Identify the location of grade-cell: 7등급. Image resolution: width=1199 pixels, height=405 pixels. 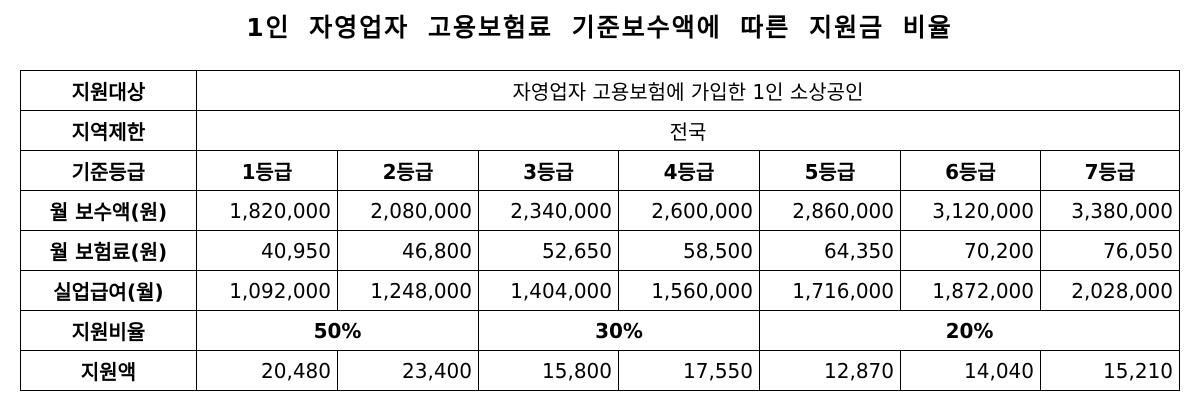
(1110, 170).